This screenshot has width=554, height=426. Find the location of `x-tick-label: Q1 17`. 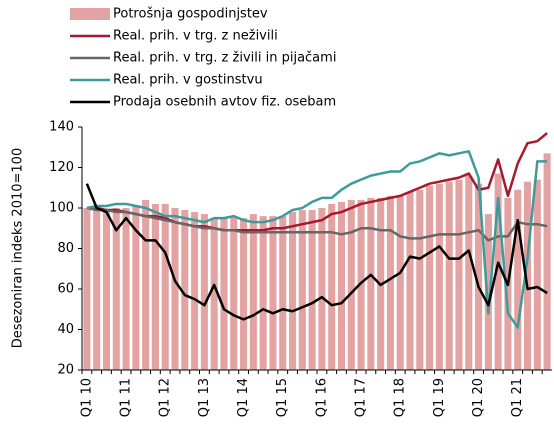

x-tick-label: Q1 17 is located at coordinates (361, 397).